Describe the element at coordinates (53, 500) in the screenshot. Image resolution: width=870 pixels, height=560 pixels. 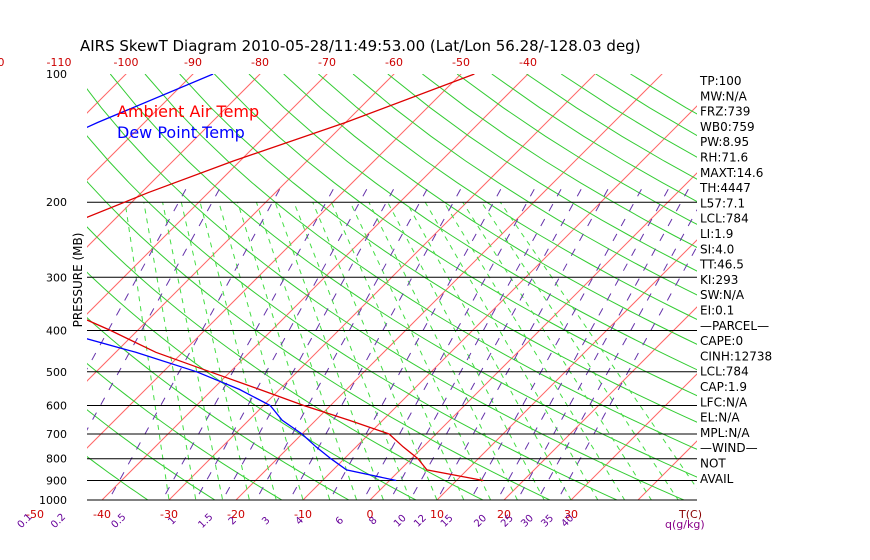
I see `pressure-tick-label: 1000` at that location.